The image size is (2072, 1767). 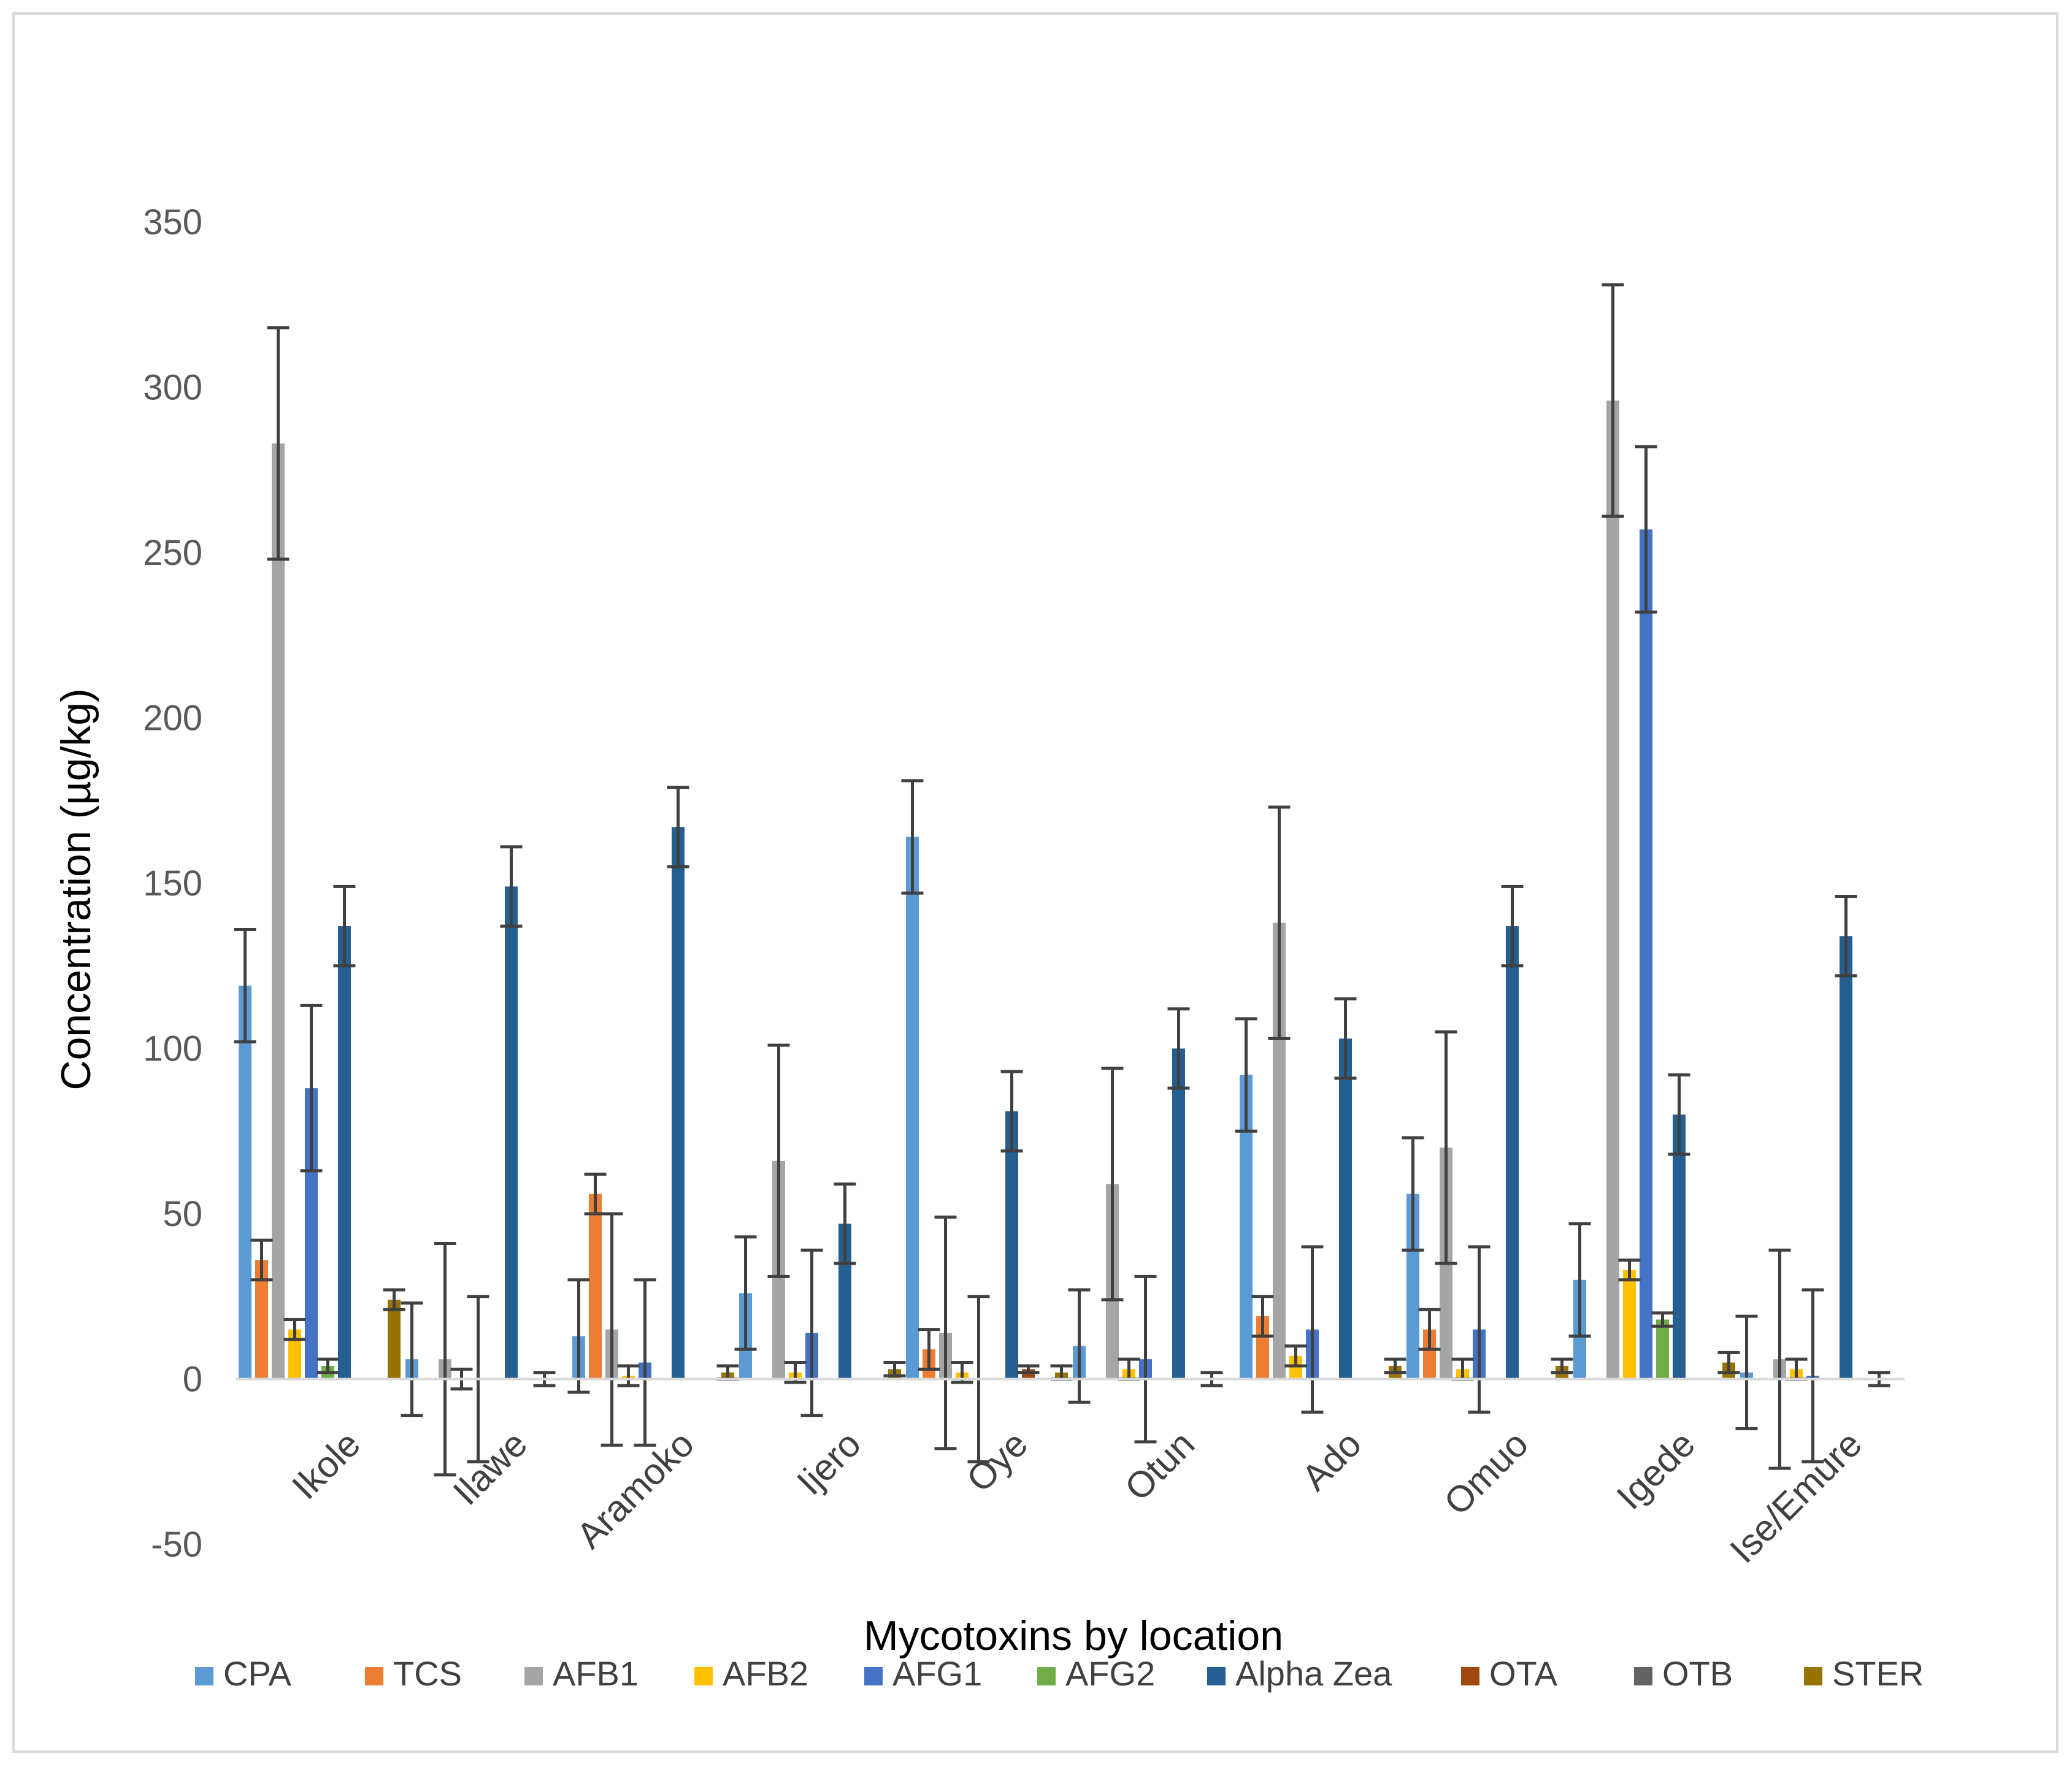 I want to click on legend-item: OTB, so click(x=1683, y=1673).